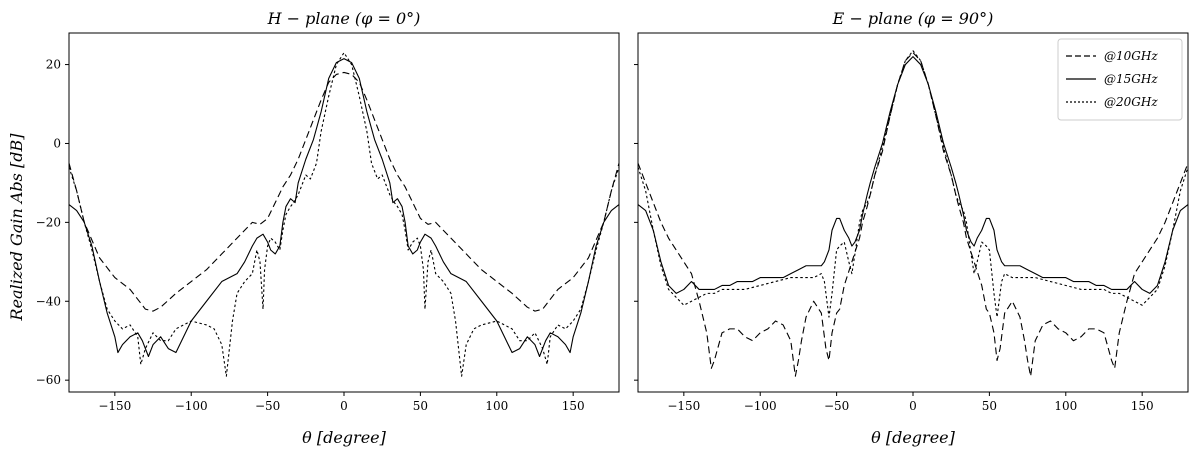  Describe the element at coordinates (1131, 79) in the screenshot. I see `legend-label-15ghz: @15GHz` at that location.